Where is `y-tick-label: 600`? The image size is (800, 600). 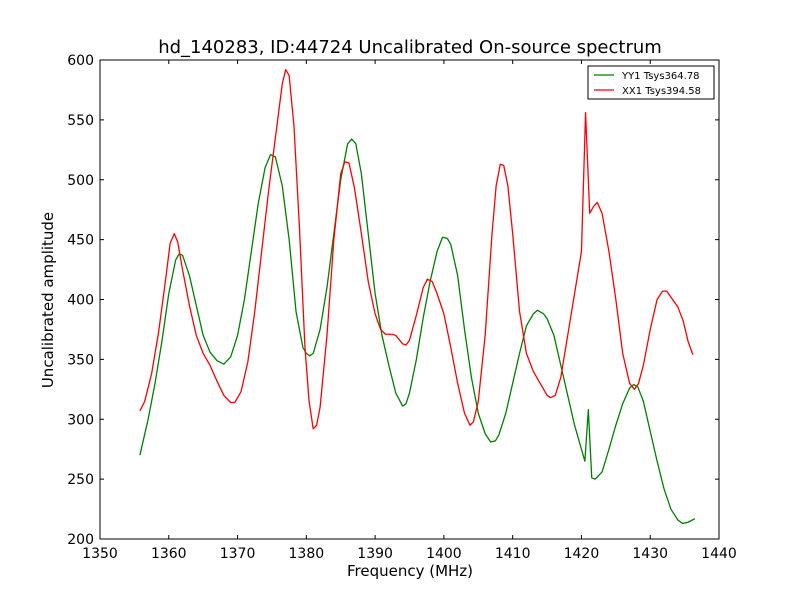 y-tick-label: 600 is located at coordinates (80, 61).